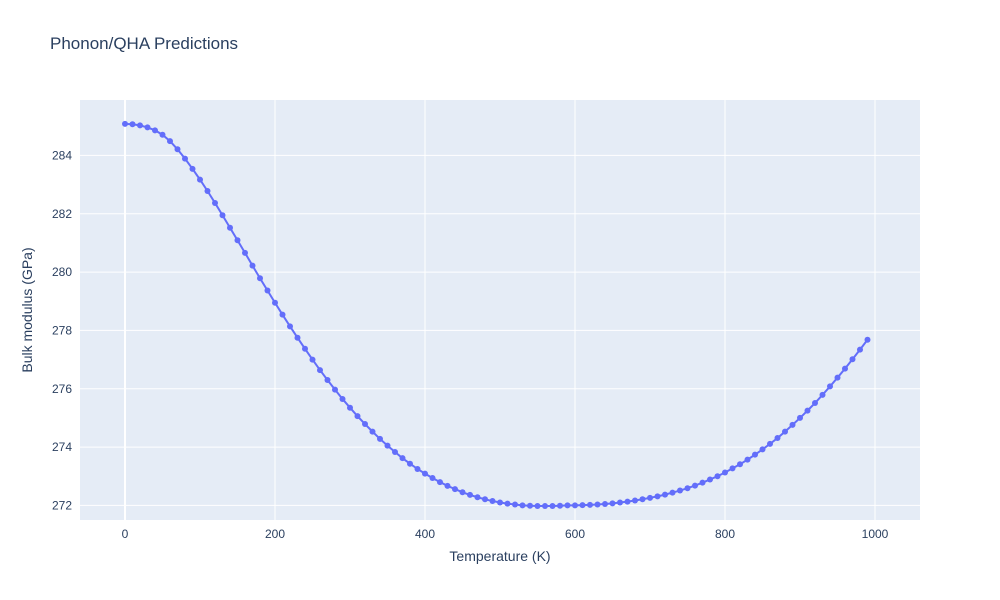  What do you see at coordinates (499, 556) in the screenshot?
I see `x-axis-title: Temperature (K)` at bounding box center [499, 556].